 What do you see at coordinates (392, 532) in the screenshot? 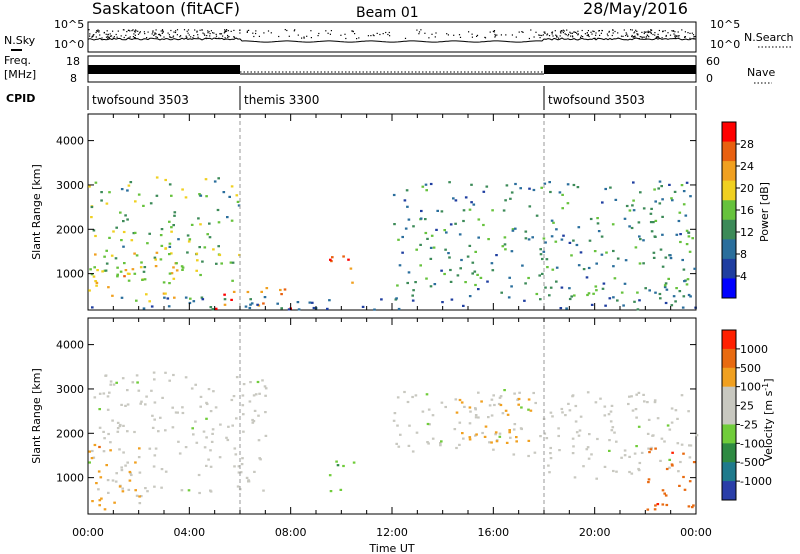
I see `x-tick-label: 12:00` at bounding box center [392, 532].